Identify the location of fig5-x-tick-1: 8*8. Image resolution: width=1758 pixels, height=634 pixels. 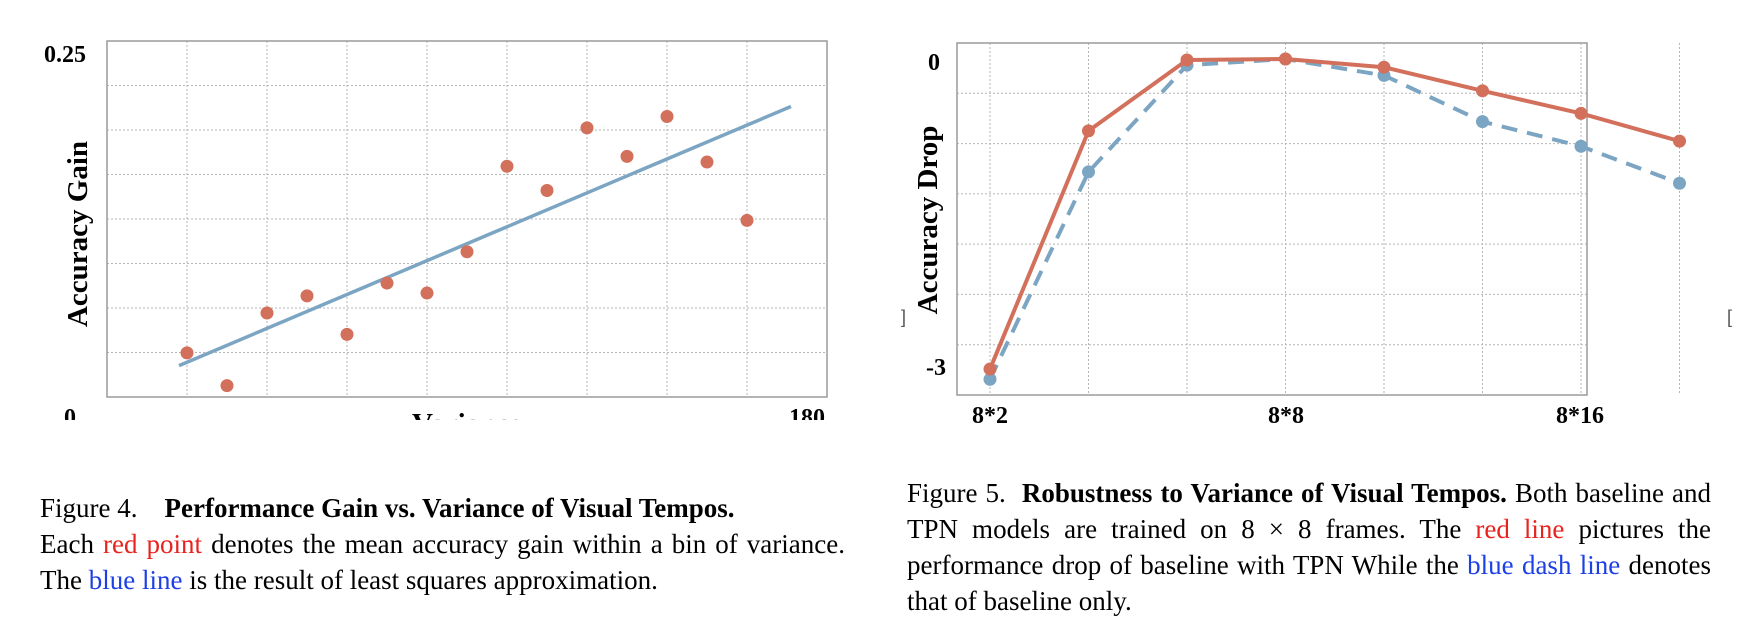
(1286, 416).